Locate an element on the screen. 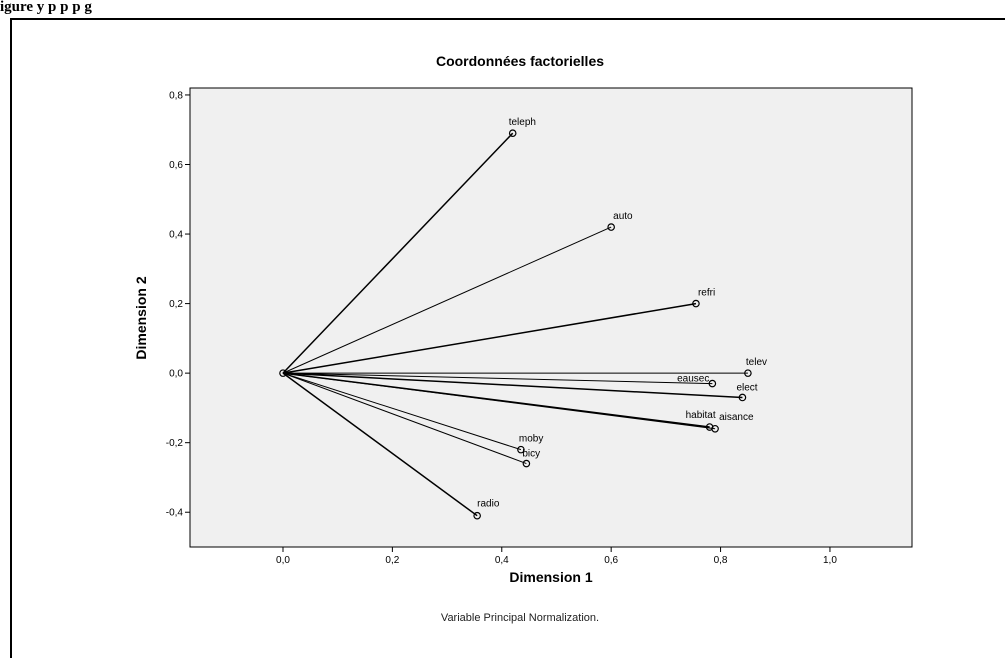 The width and height of the screenshot is (1005, 658). point-label-aisance: aisance is located at coordinates (736, 417).